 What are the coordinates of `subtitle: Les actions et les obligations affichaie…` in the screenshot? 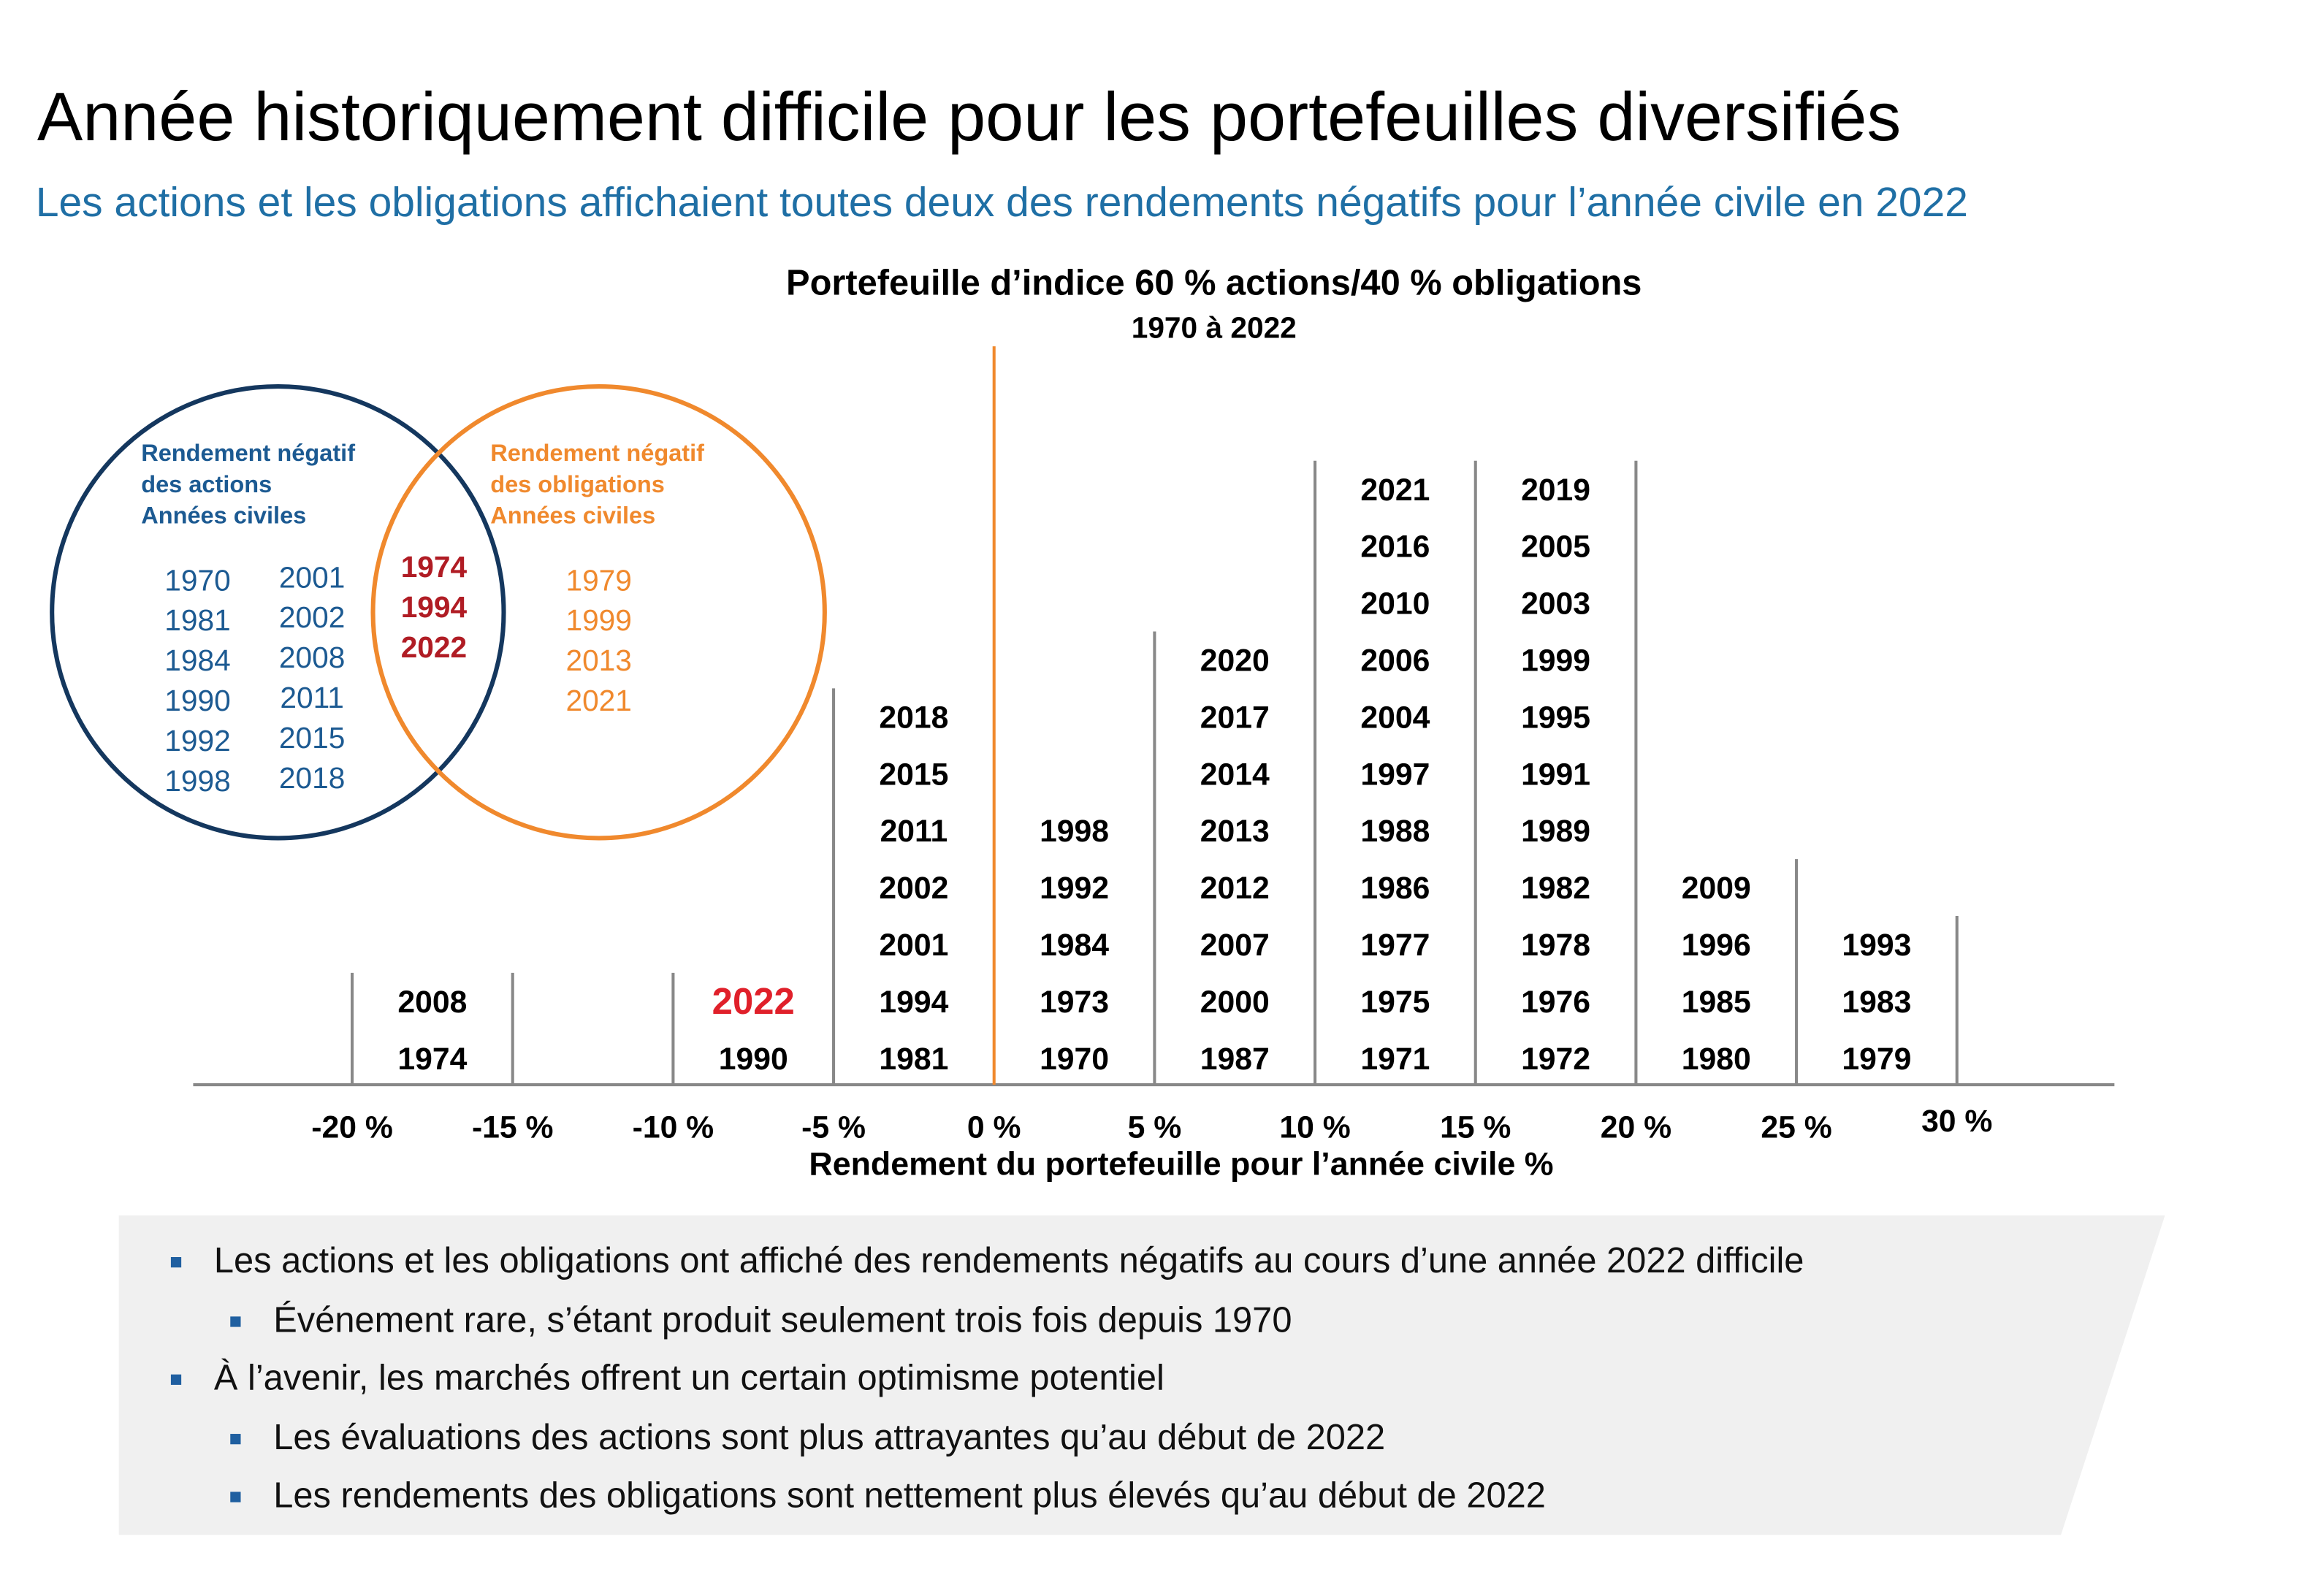 It's located at (1002, 203).